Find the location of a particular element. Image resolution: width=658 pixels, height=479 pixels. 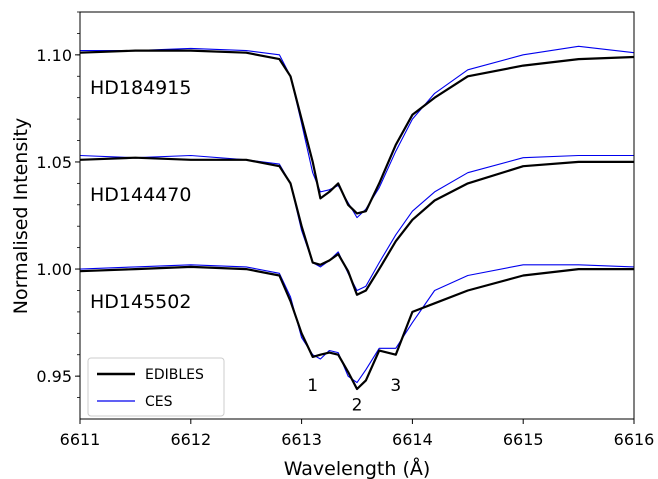

x-tick-label-6616: 6616 is located at coordinates (634, 439).